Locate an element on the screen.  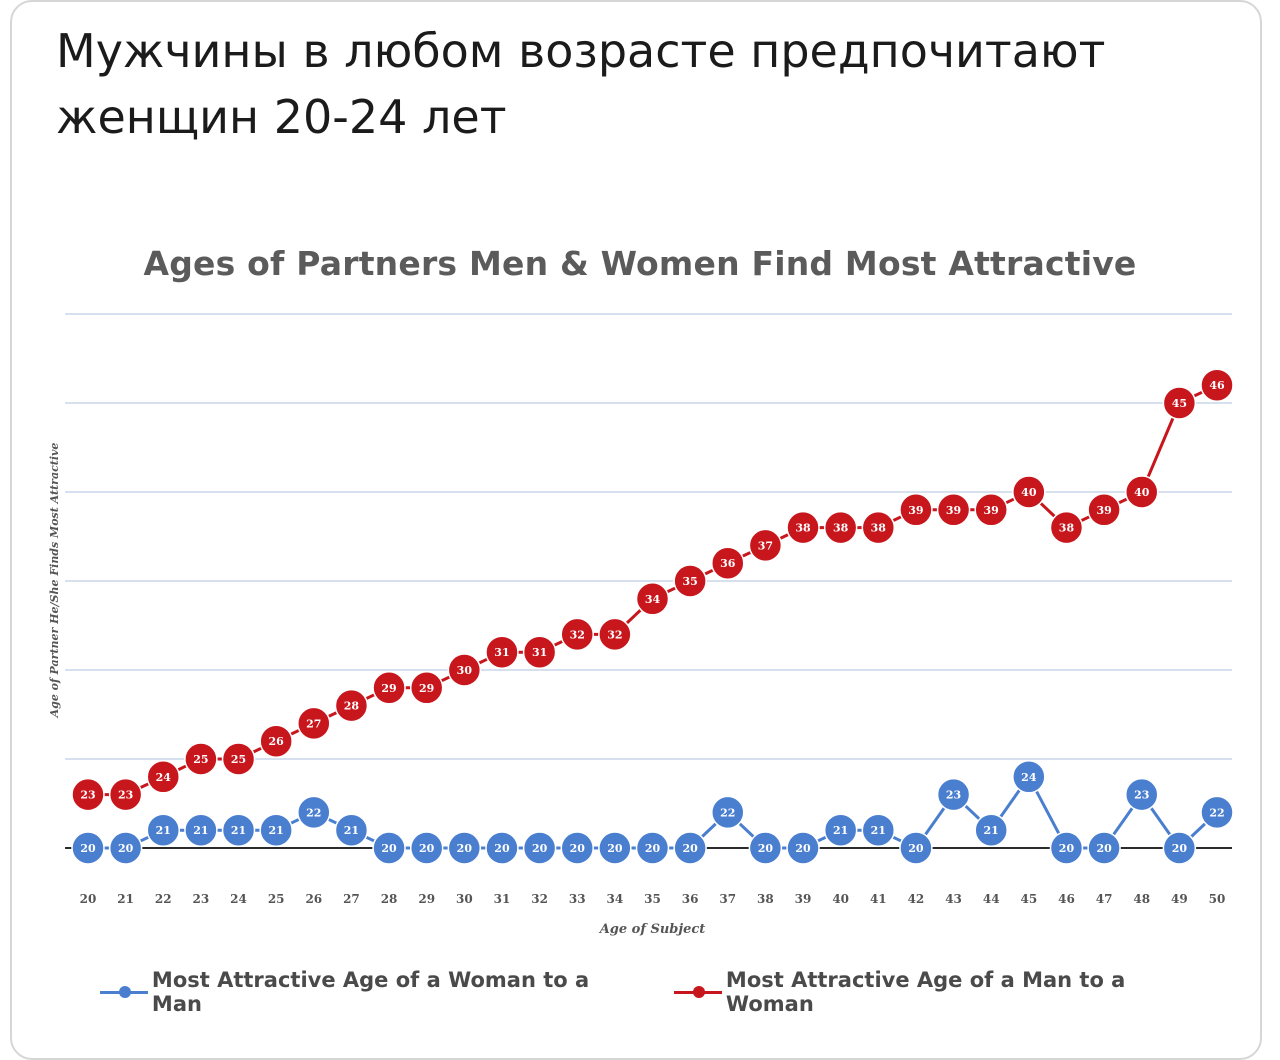
data-label: 31 is located at coordinates (501, 652).